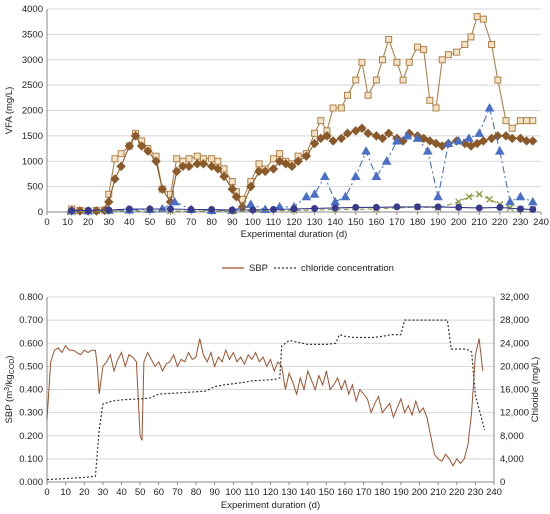 The height and width of the screenshot is (514, 550). I want to click on y-tick-label: 0.300, so click(31, 413).